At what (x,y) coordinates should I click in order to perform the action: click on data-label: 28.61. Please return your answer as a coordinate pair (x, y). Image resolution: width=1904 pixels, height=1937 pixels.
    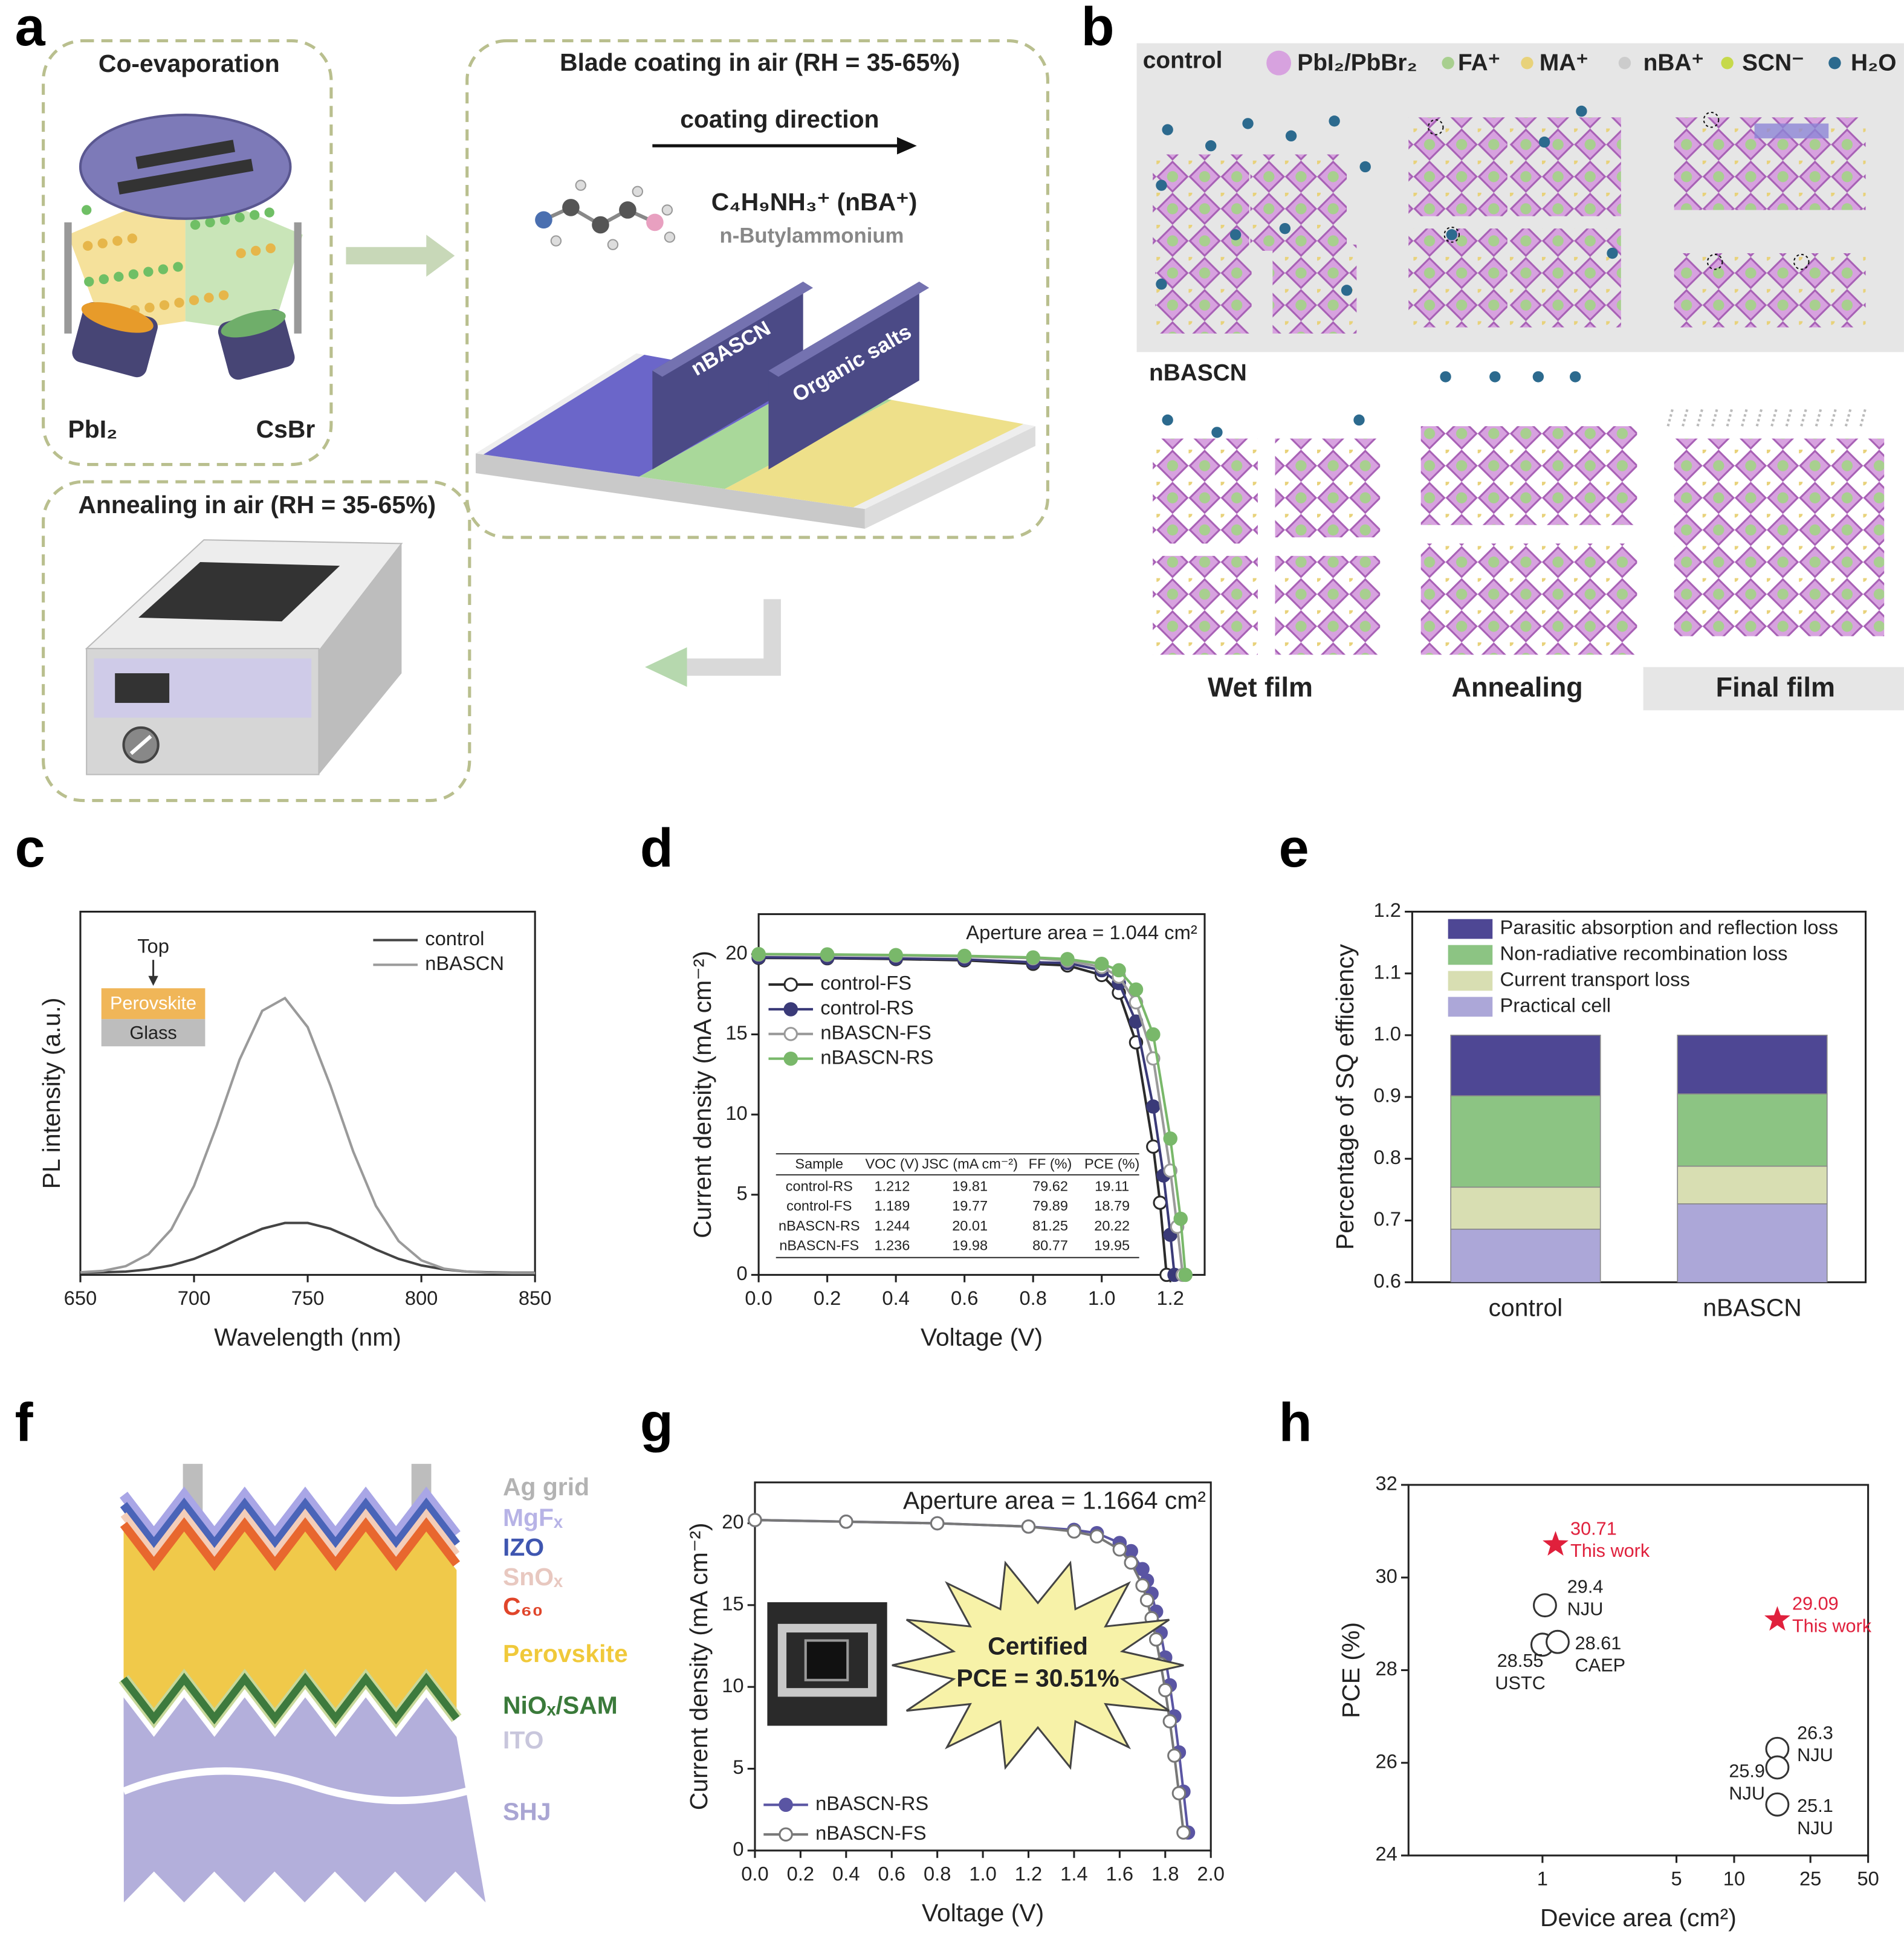
    Looking at the image, I should click on (1598, 1644).